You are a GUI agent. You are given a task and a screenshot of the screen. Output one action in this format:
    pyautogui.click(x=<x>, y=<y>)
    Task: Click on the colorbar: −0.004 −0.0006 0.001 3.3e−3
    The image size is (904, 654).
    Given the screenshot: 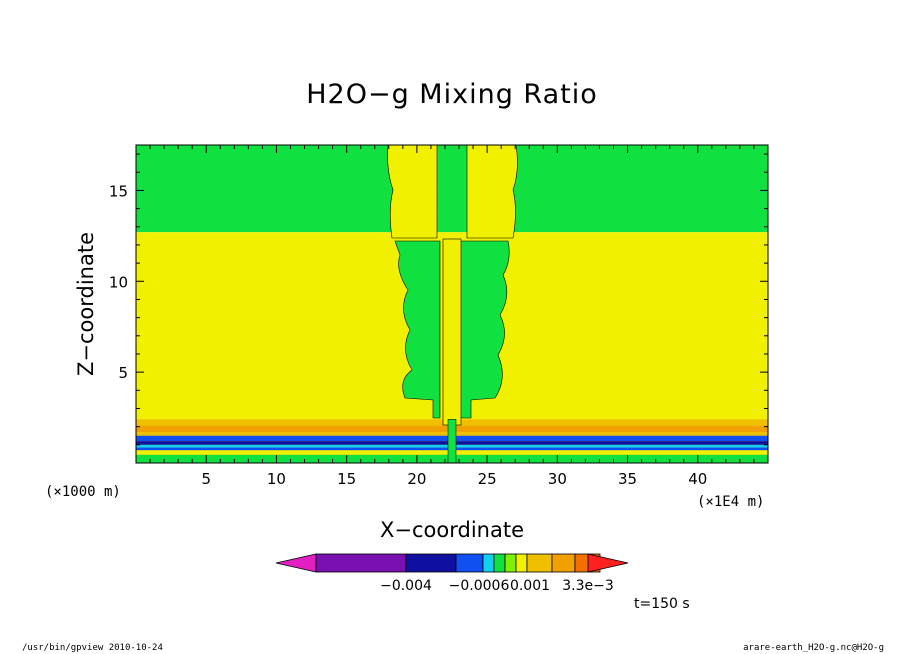 What is the action you would take?
    pyautogui.click(x=452, y=573)
    